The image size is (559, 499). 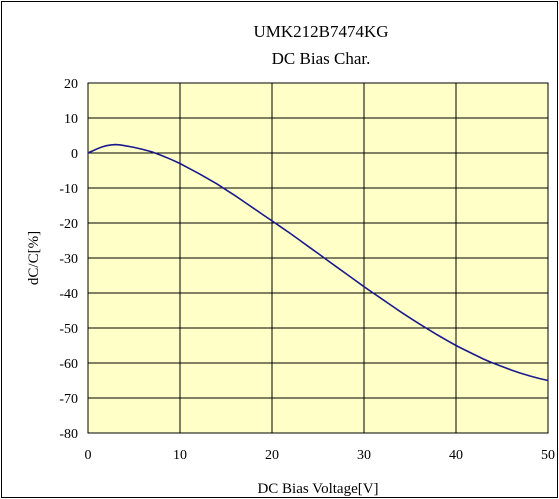 What do you see at coordinates (321, 58) in the screenshot?
I see `chart-subtitle: DC Bias Char.` at bounding box center [321, 58].